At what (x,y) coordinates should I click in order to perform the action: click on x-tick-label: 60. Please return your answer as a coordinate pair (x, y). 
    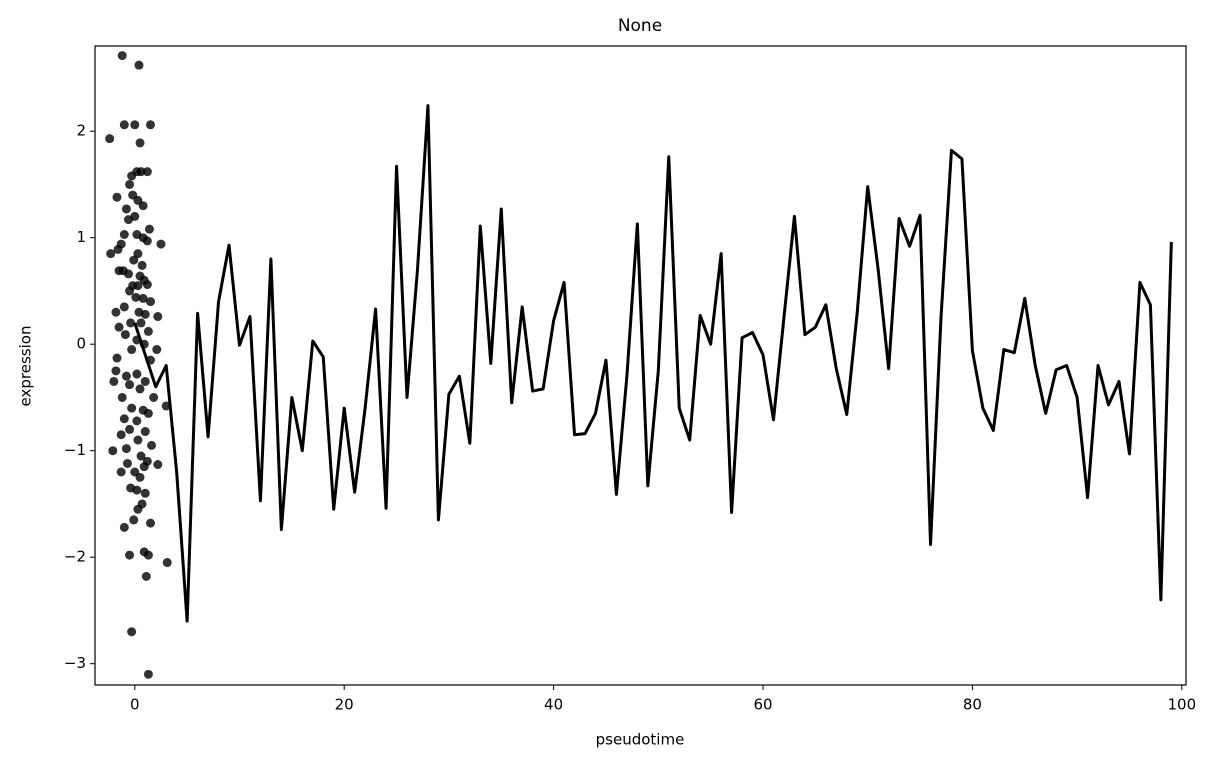
    Looking at the image, I should click on (762, 705).